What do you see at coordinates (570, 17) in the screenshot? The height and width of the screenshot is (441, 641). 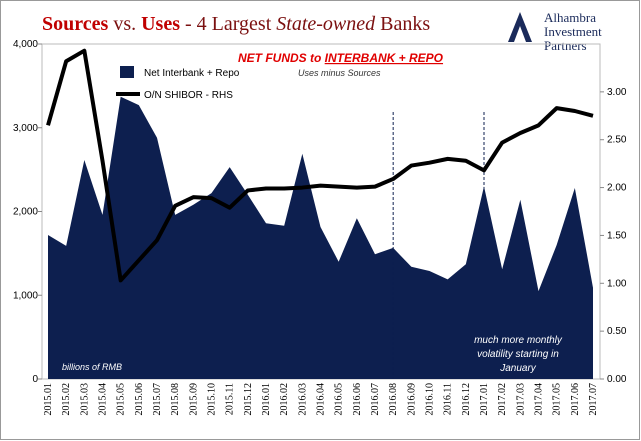 I see `logo-text: Alhambra` at bounding box center [570, 17].